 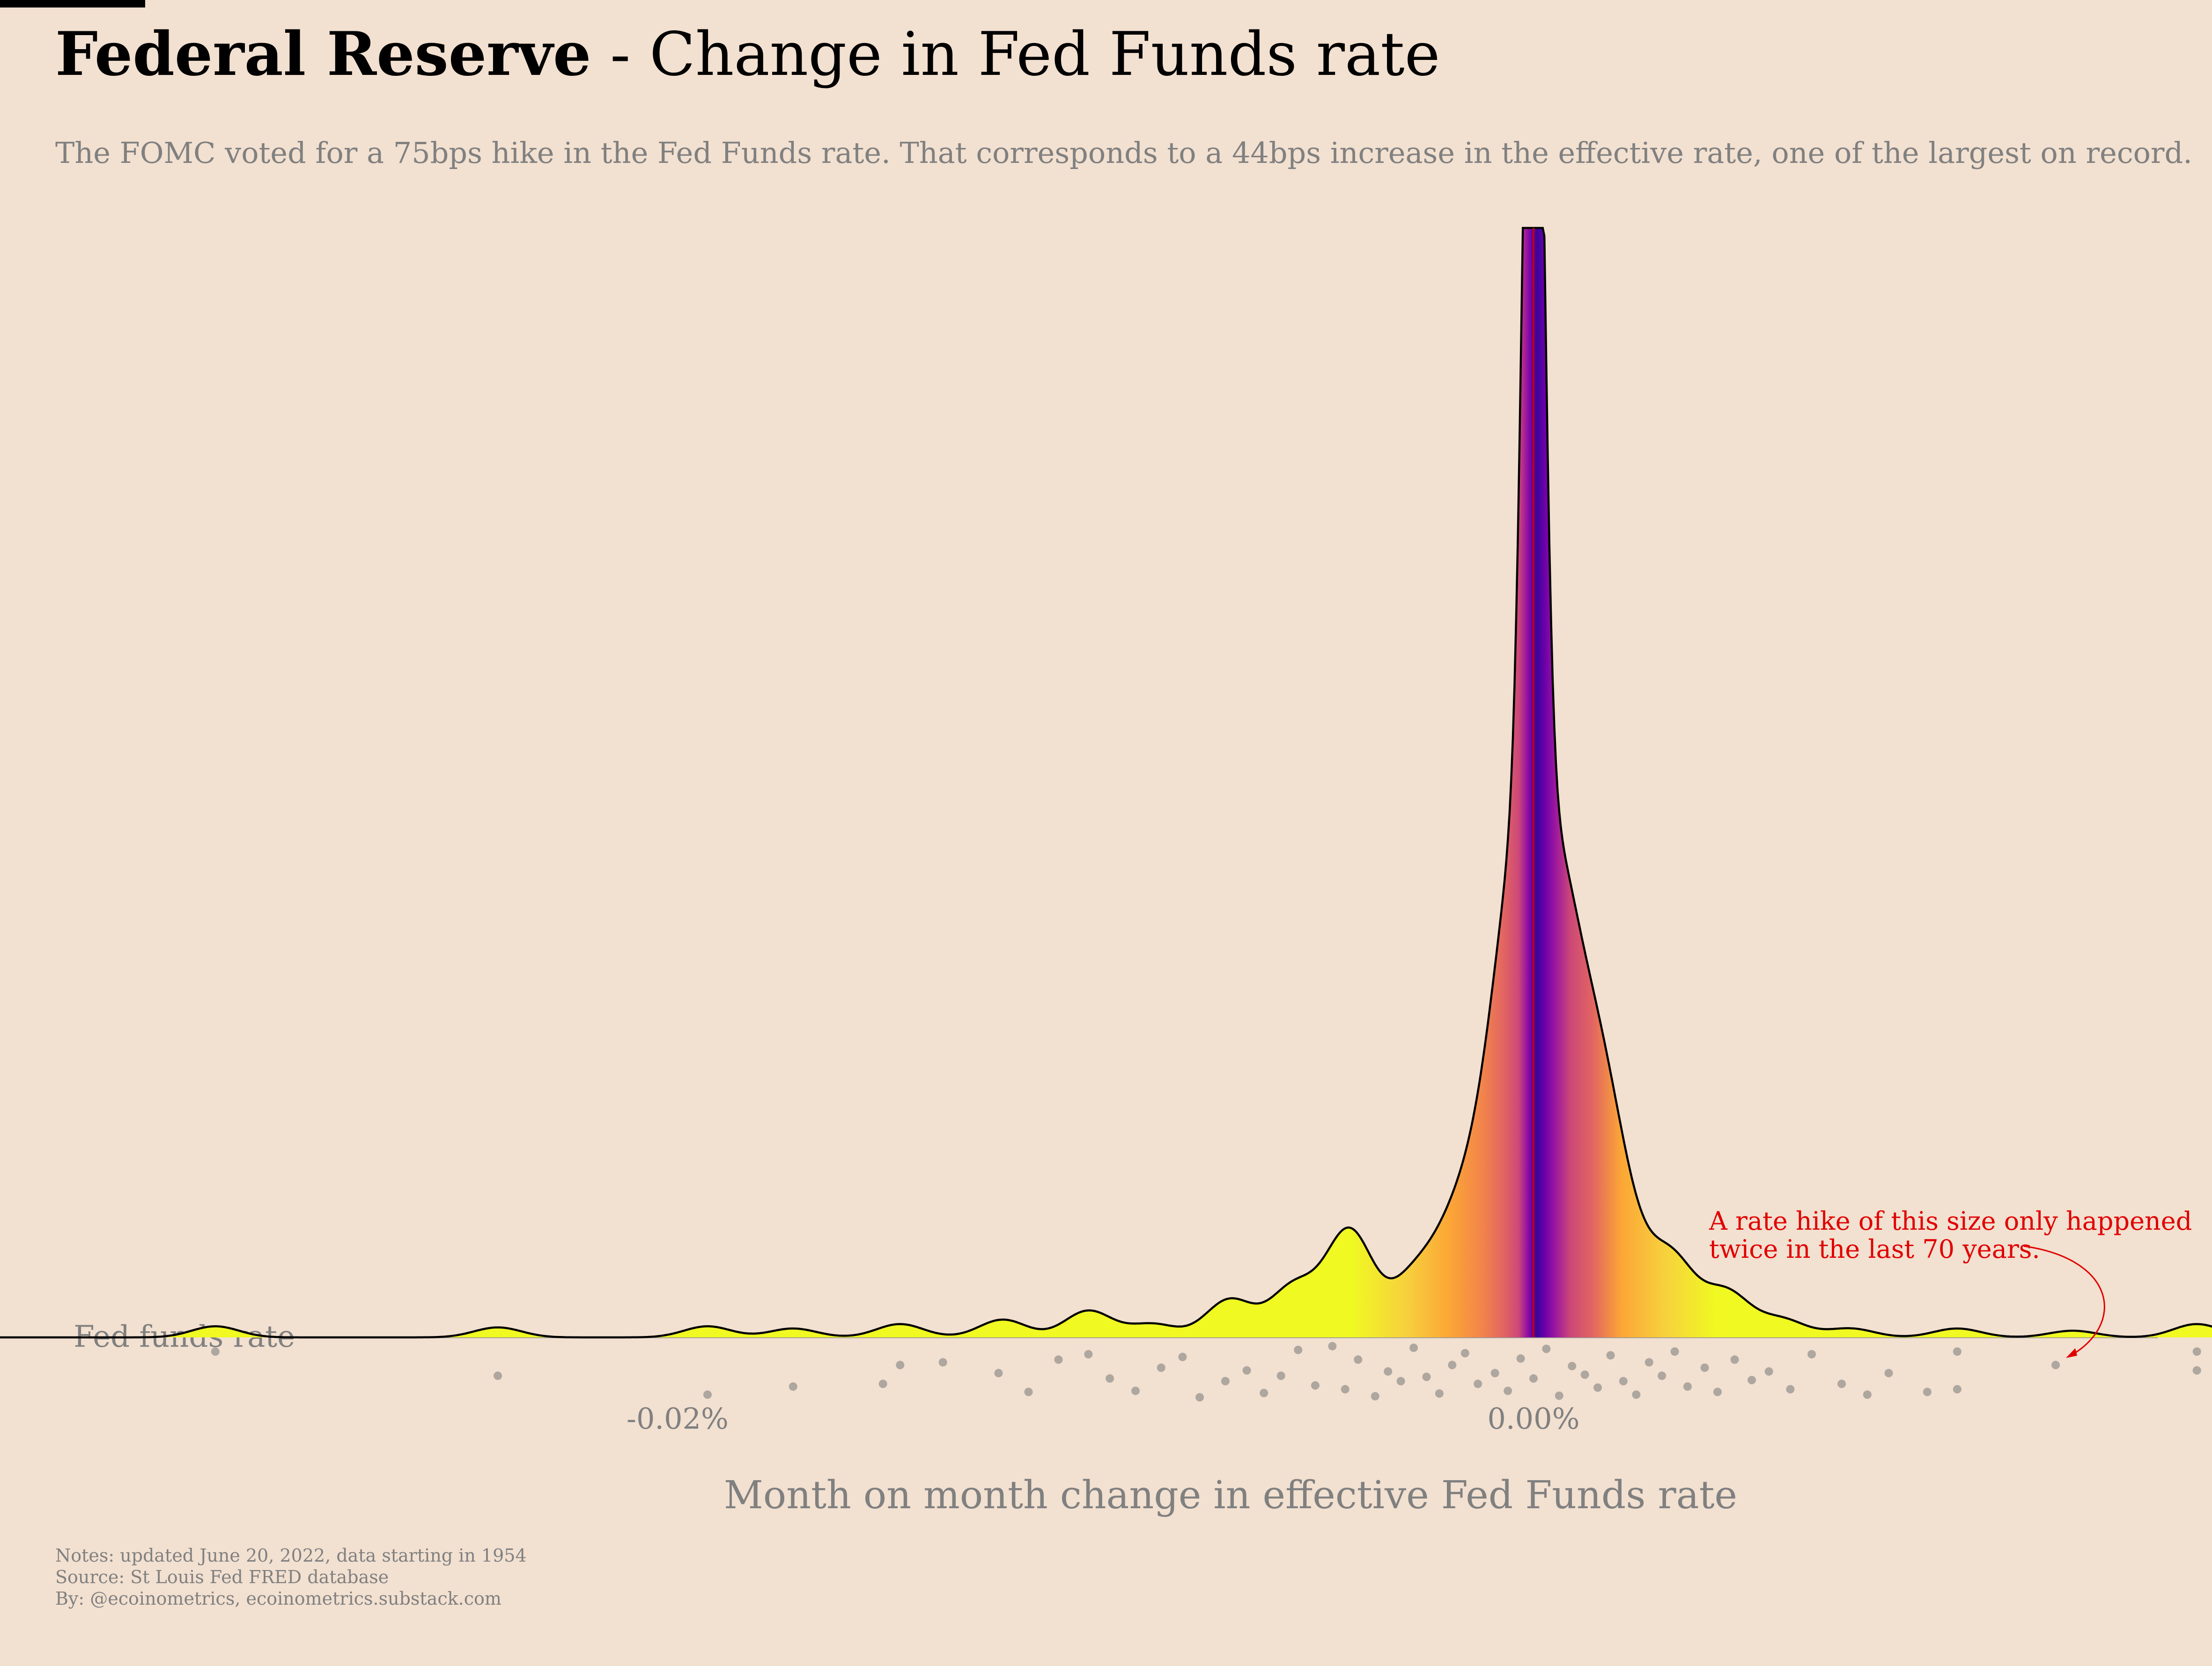 What do you see at coordinates (2071, 1353) in the screenshot?
I see `annotation-arrowhead` at bounding box center [2071, 1353].